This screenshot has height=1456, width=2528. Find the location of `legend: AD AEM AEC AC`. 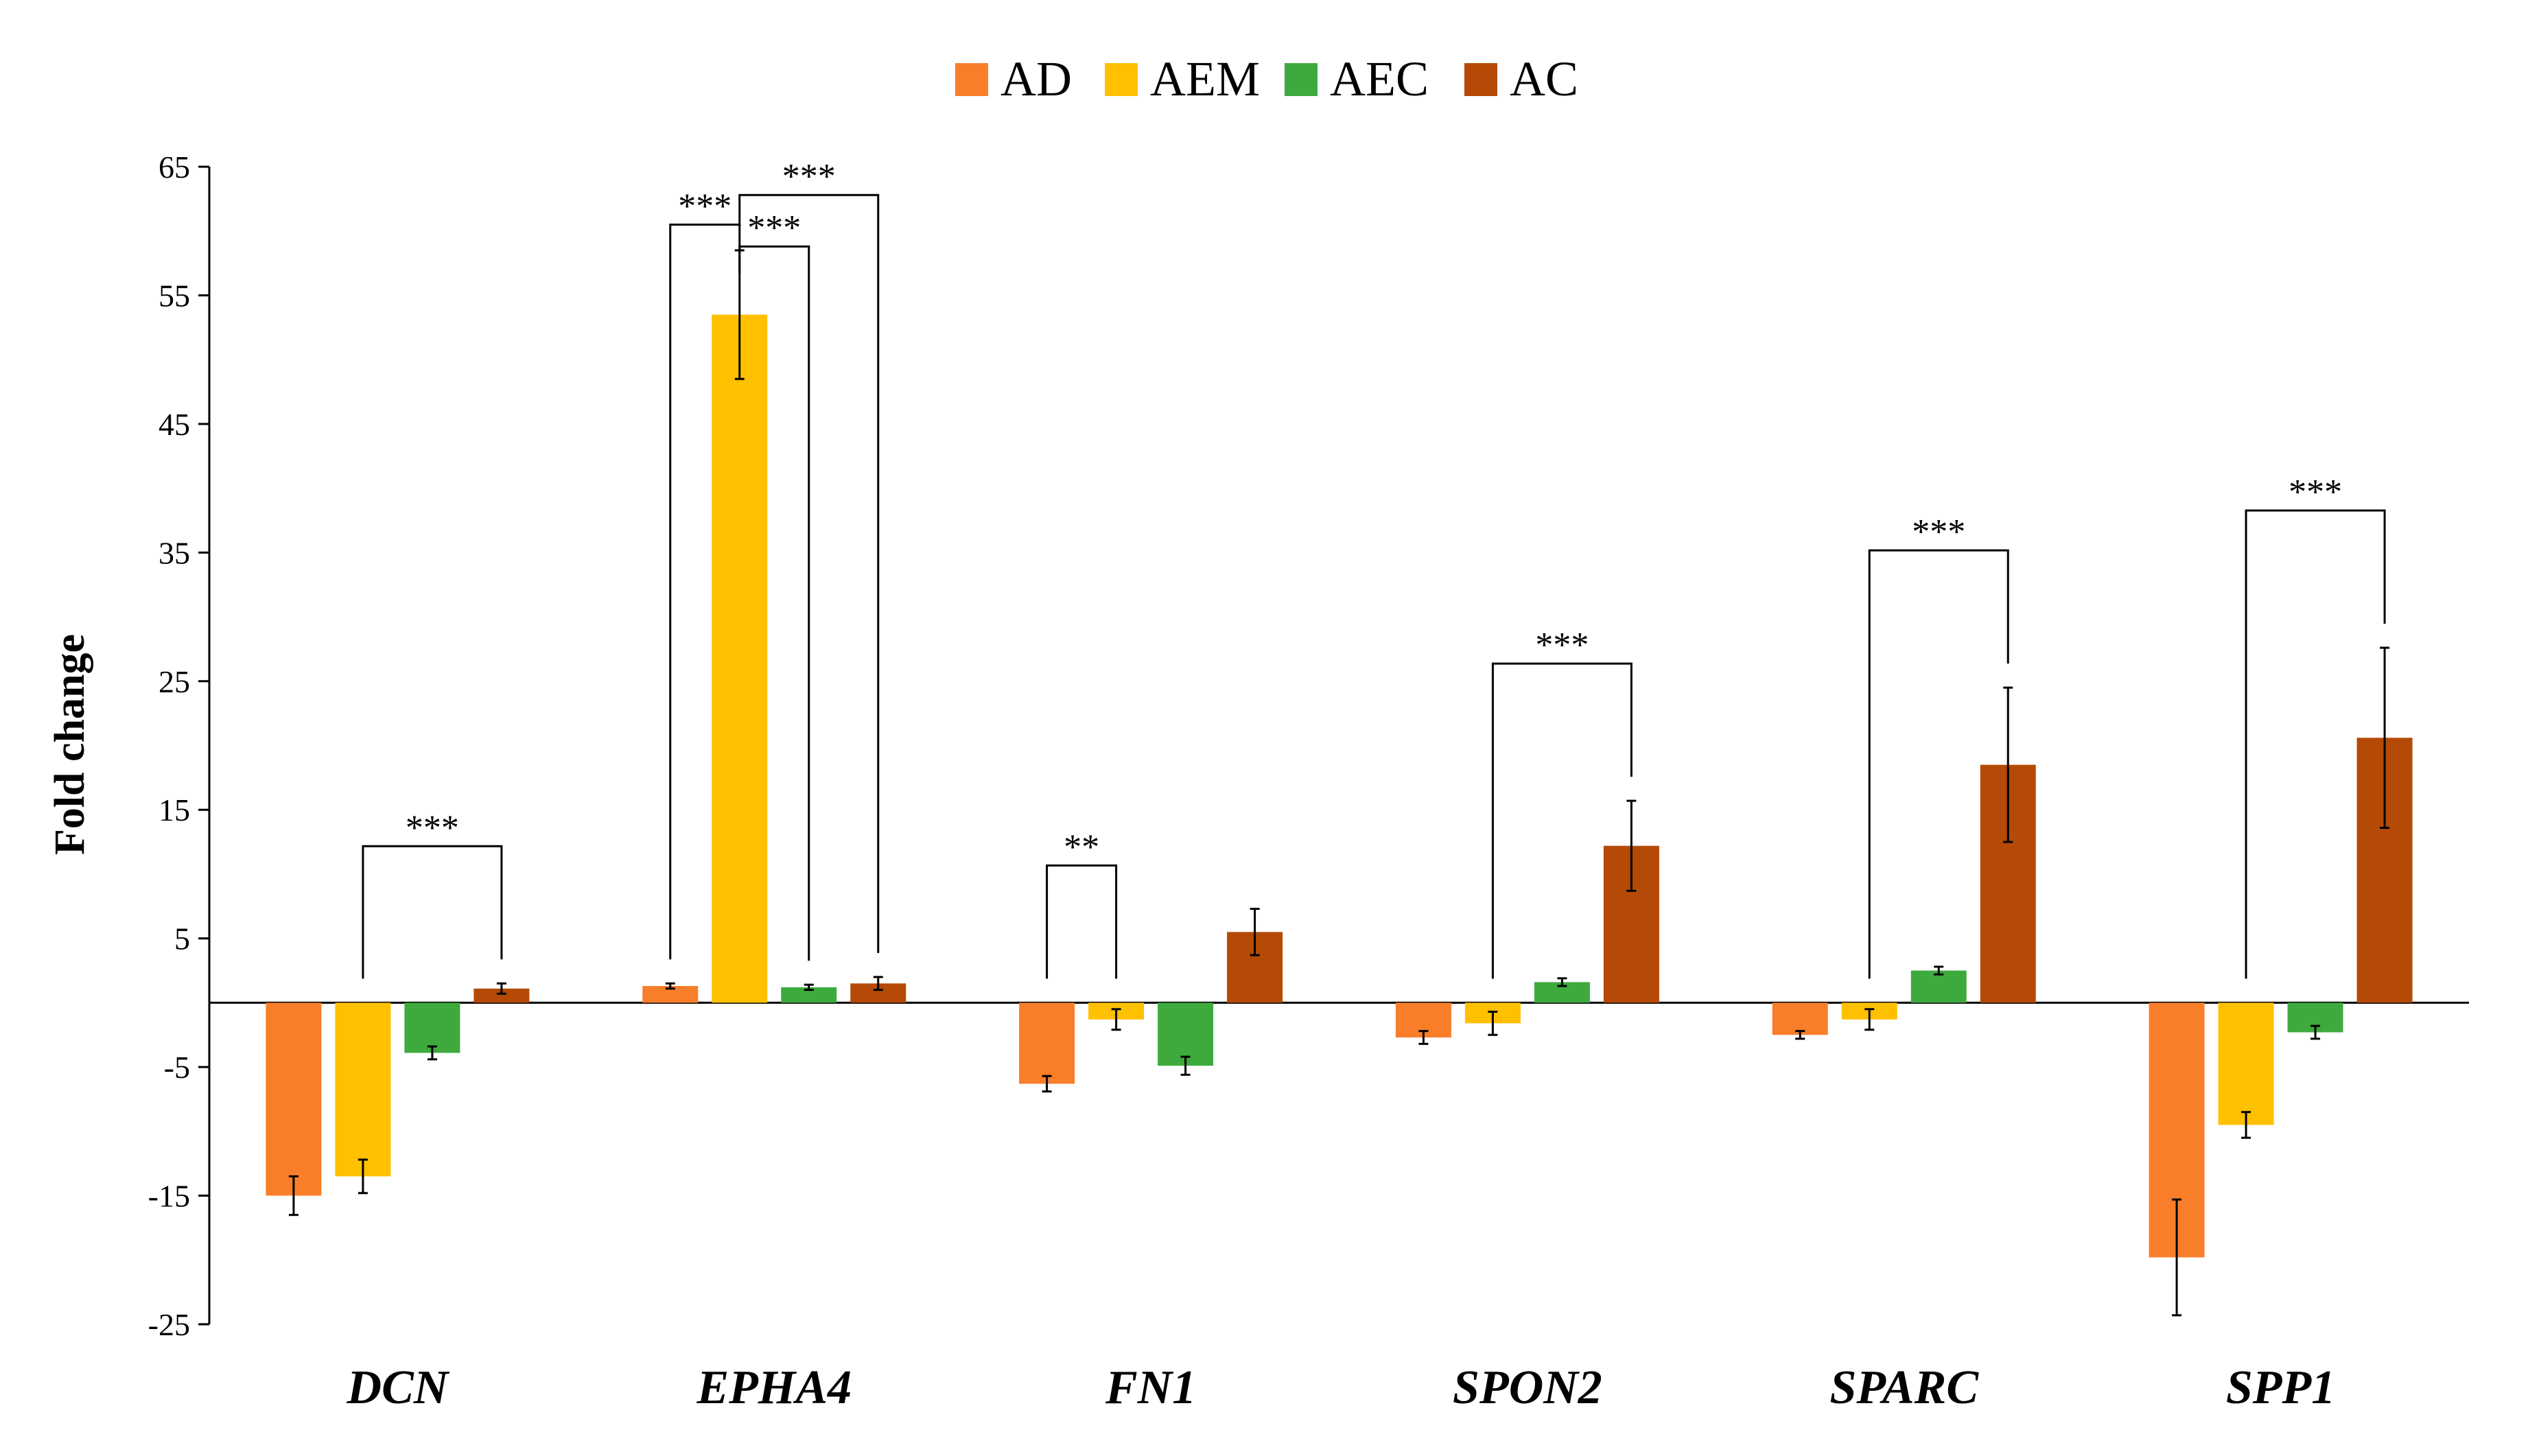

legend: AD AEM AEC AC is located at coordinates (1266, 78).